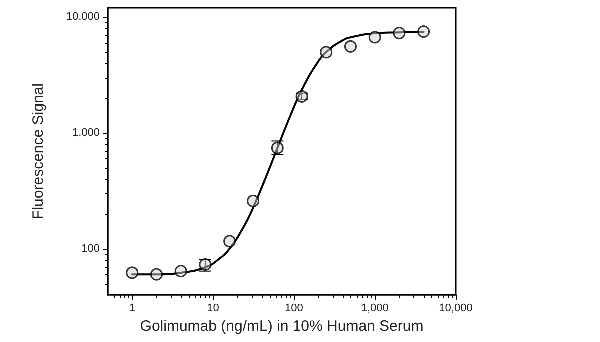  What do you see at coordinates (213, 308) in the screenshot?
I see `x-tick-label: 10` at bounding box center [213, 308].